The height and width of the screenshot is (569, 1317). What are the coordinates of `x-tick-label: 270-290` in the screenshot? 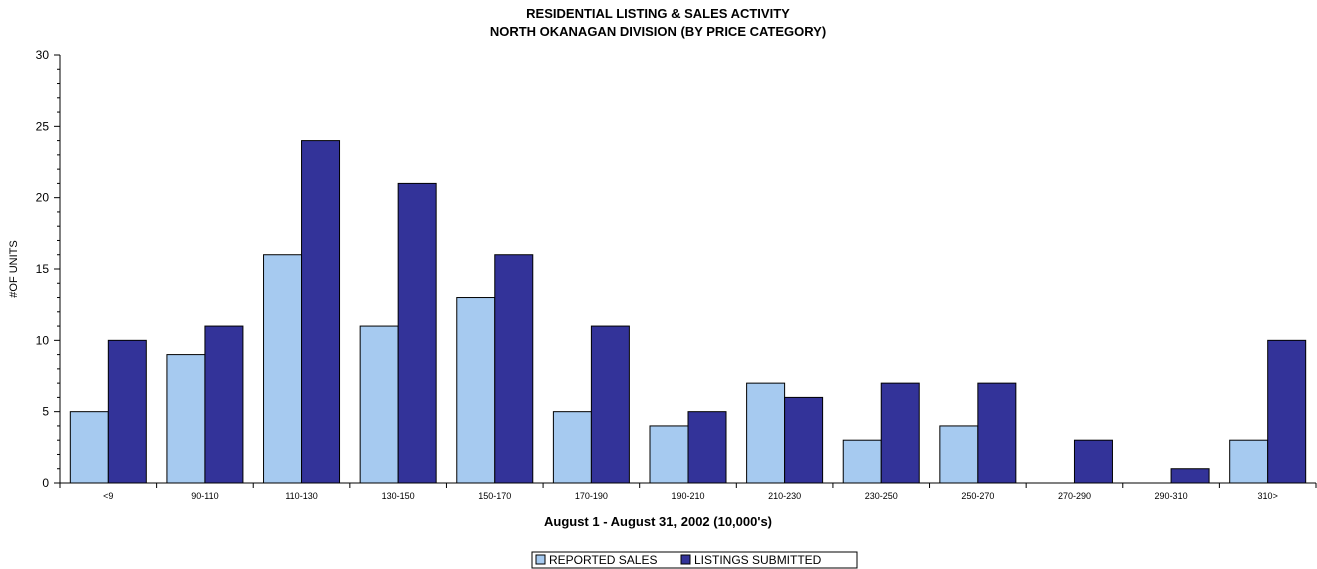 It's located at (1074, 496).